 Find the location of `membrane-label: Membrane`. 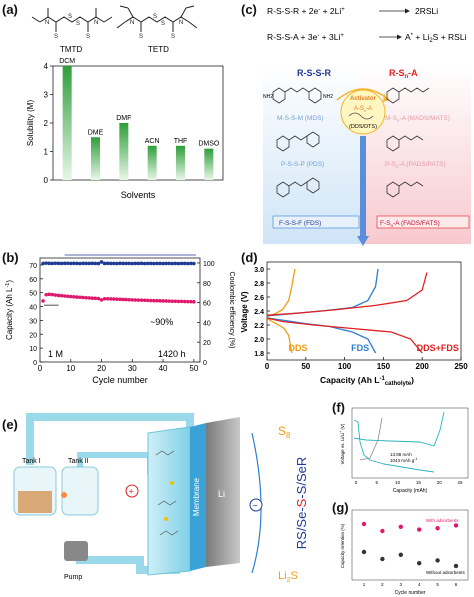

membrane-label: Membrane is located at coordinates (196, 496).